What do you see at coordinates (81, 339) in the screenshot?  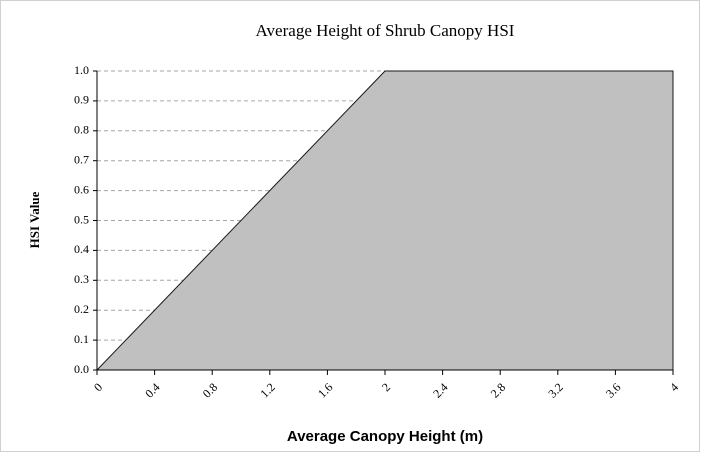 I see `y-tick-label: 0.1` at bounding box center [81, 339].